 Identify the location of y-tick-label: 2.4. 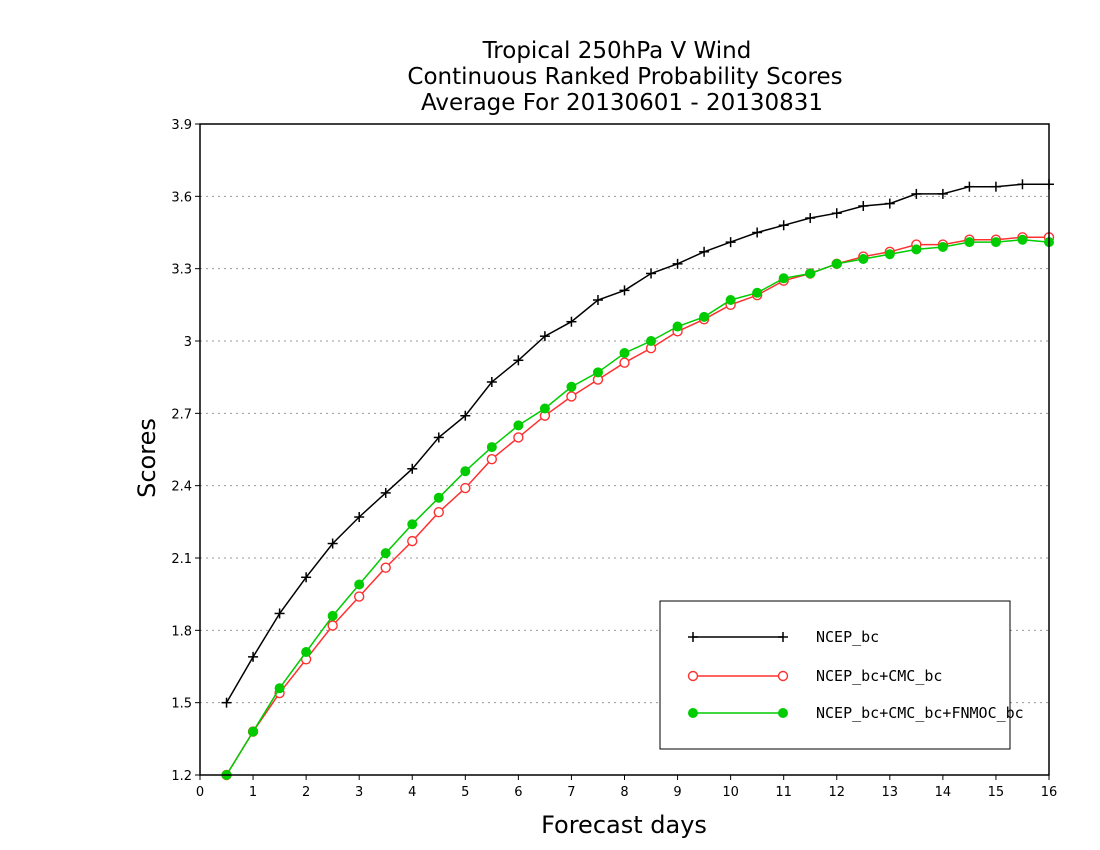
(181, 487).